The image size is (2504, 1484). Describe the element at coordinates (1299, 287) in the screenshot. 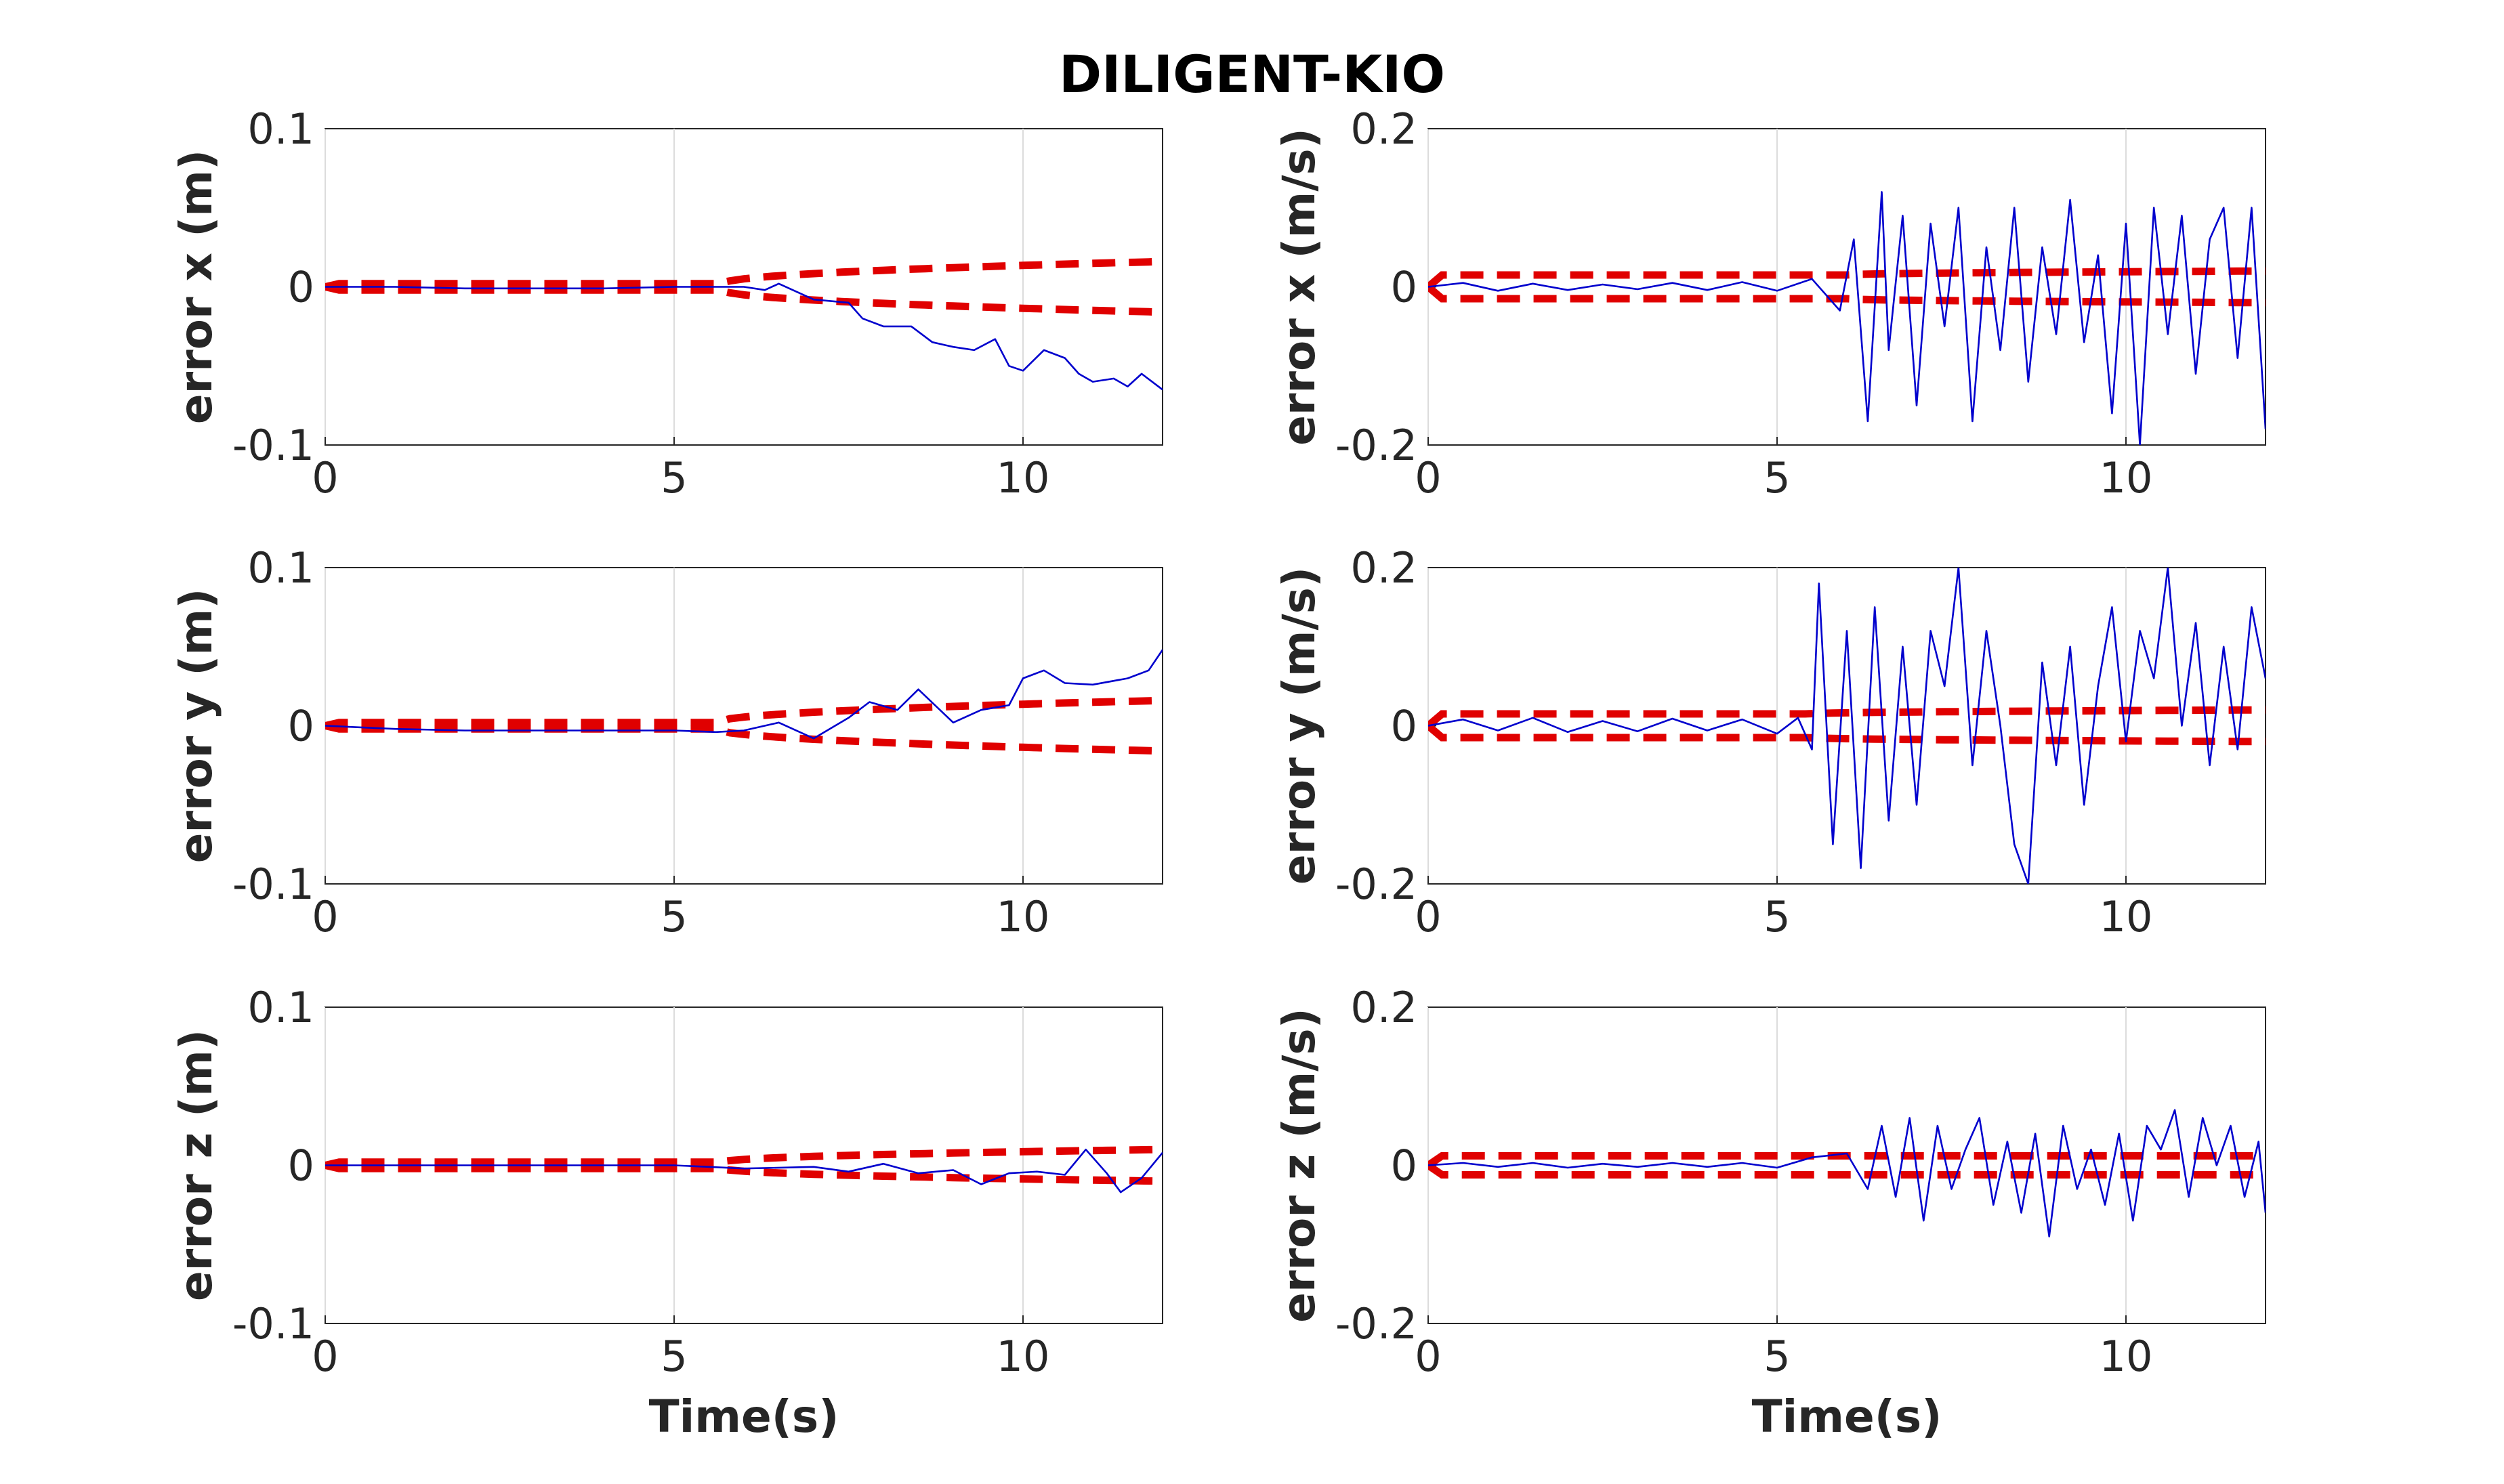

I see `y-axis-label: error x (m/s)` at that location.